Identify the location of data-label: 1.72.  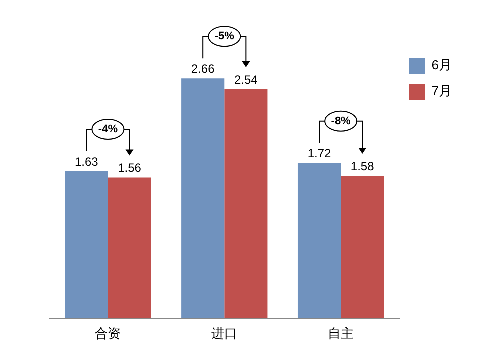
(320, 153).